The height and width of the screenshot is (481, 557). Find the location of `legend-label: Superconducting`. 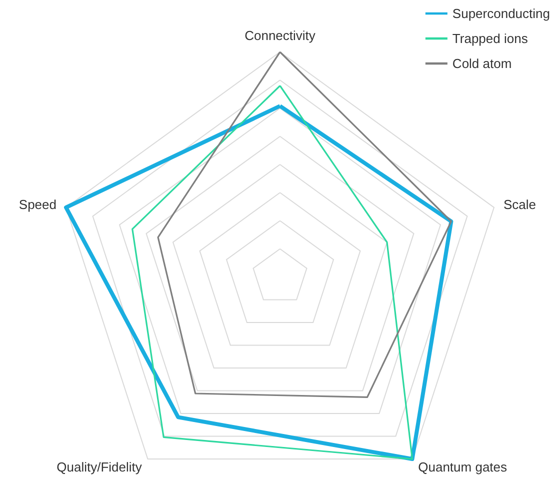

legend-label: Superconducting is located at coordinates (501, 13).